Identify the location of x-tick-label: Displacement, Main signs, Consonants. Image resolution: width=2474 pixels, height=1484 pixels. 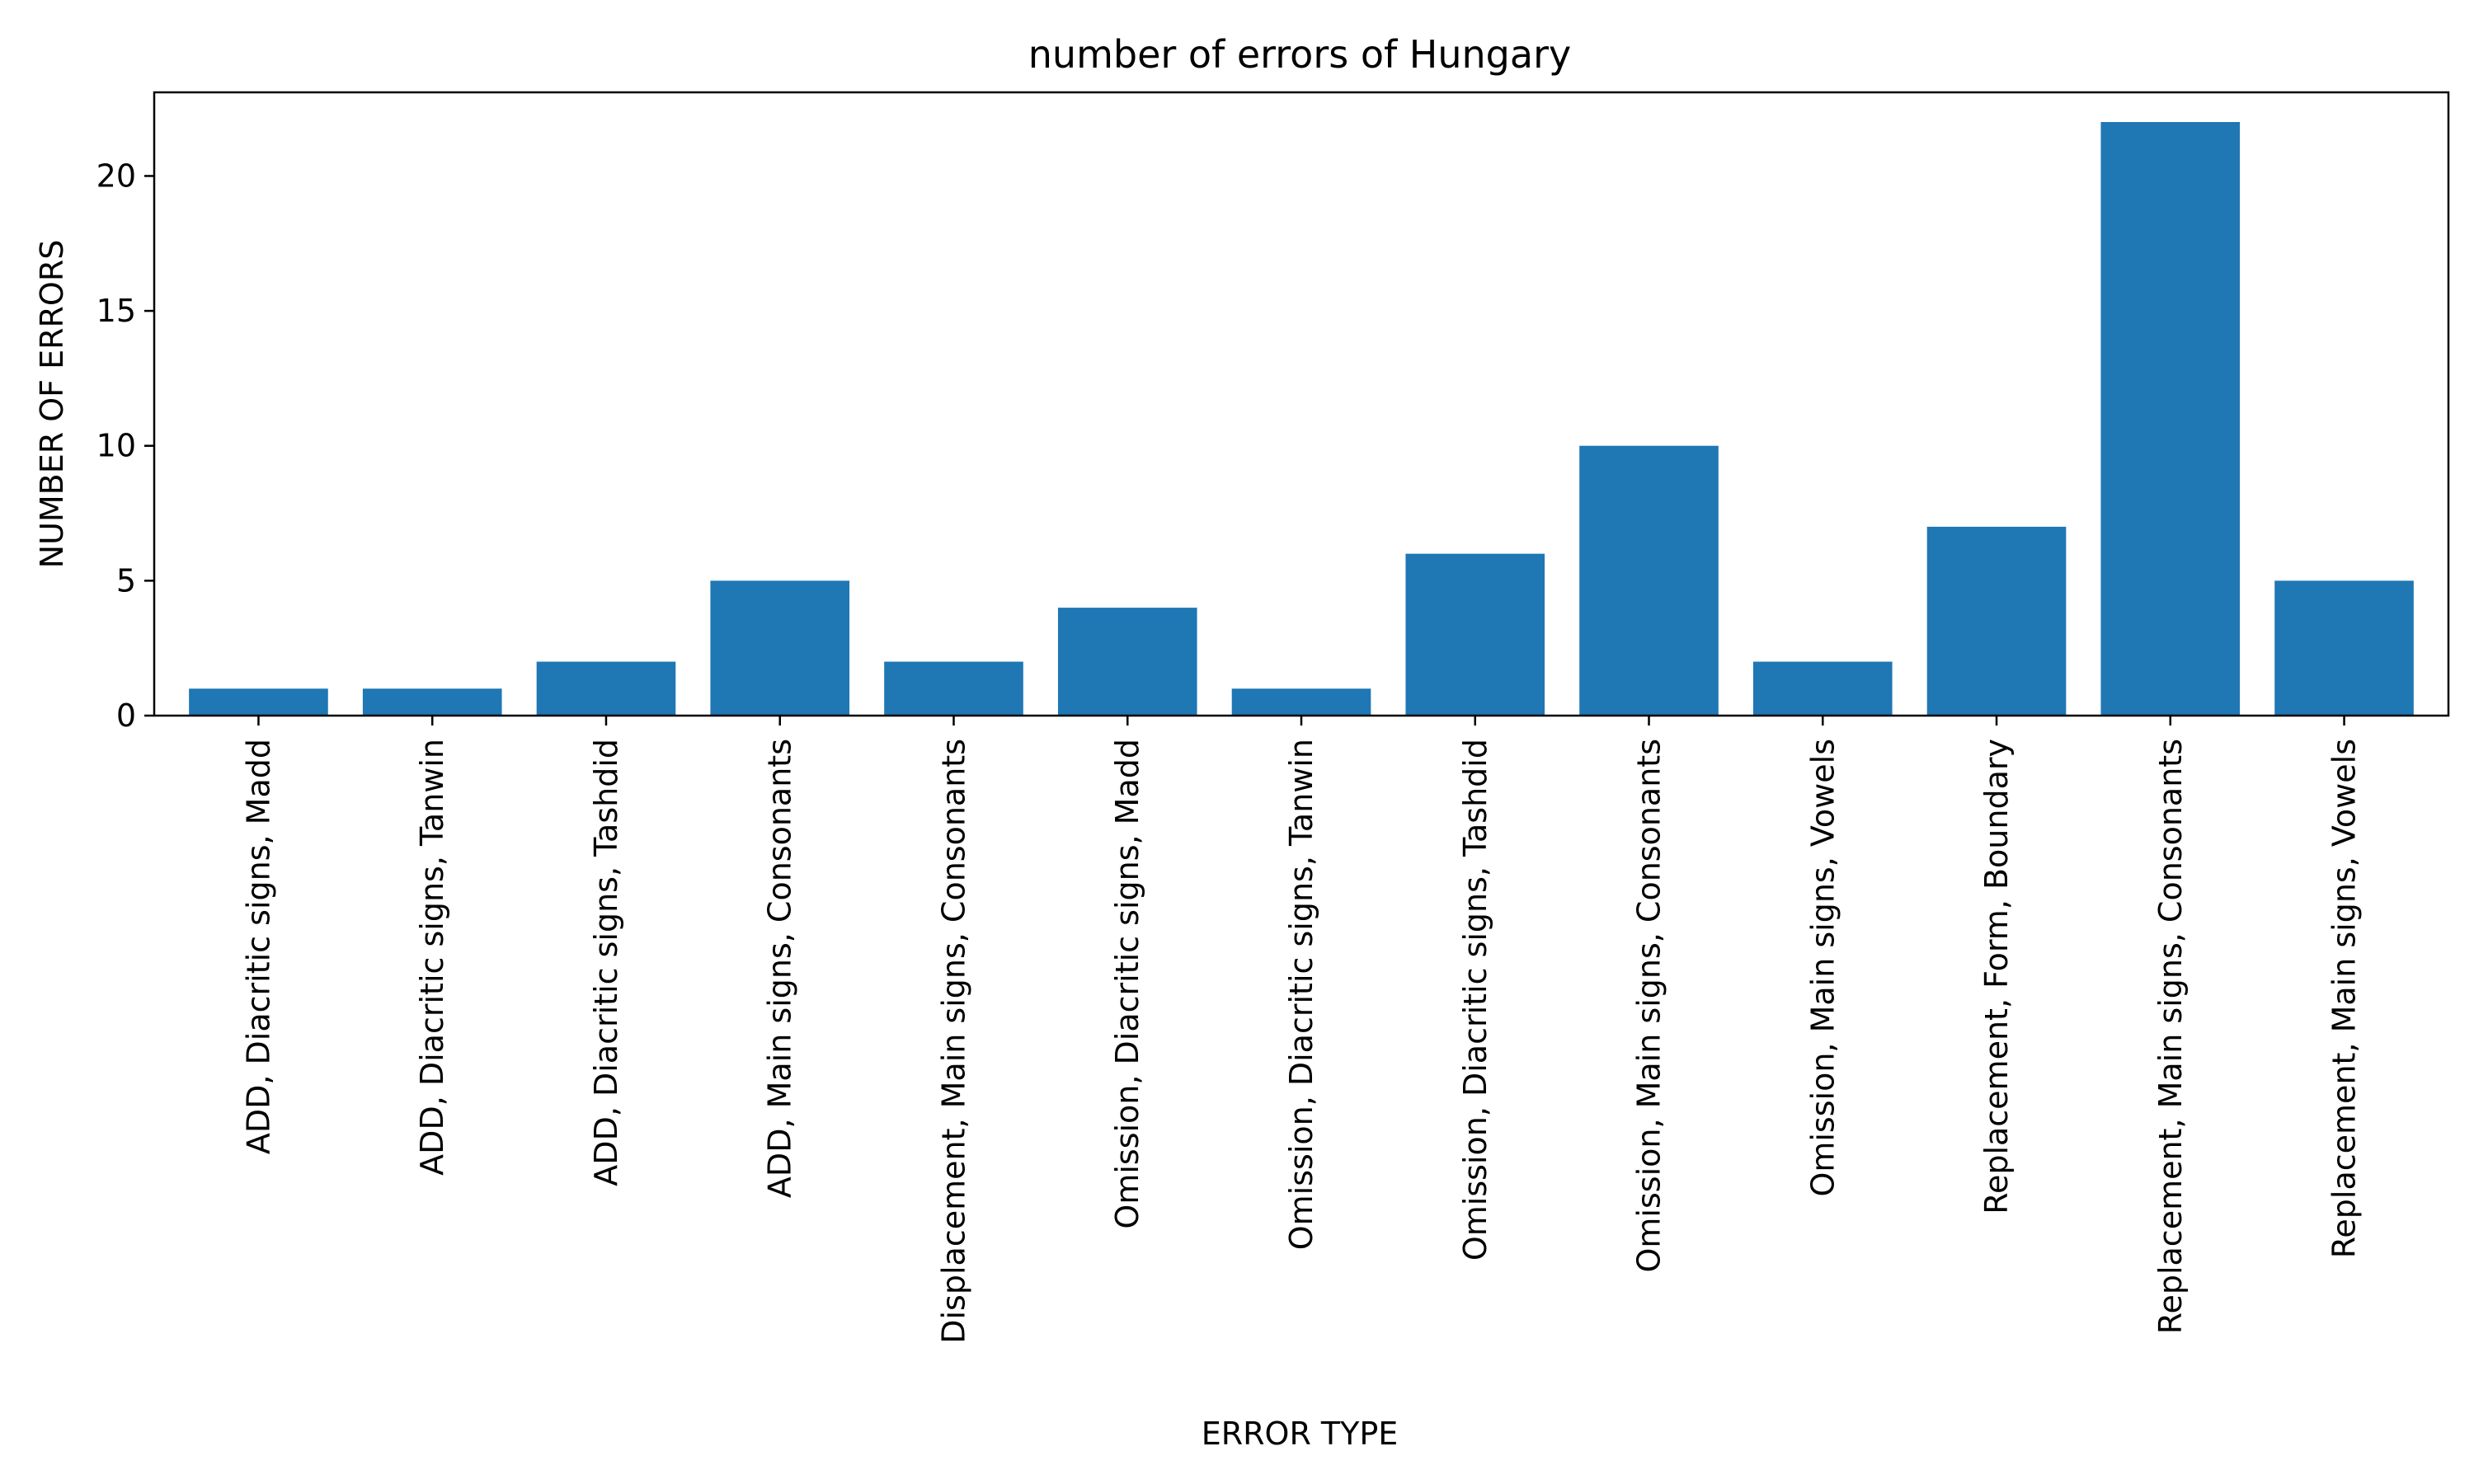
(953, 1041).